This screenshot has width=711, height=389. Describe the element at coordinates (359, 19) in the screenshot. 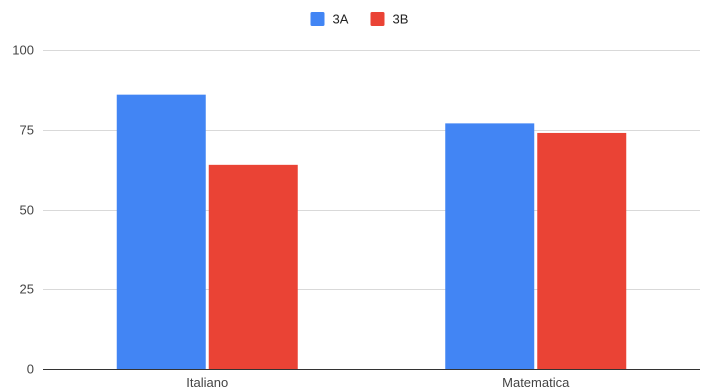

I see `chart-legend: 3A 3B` at that location.